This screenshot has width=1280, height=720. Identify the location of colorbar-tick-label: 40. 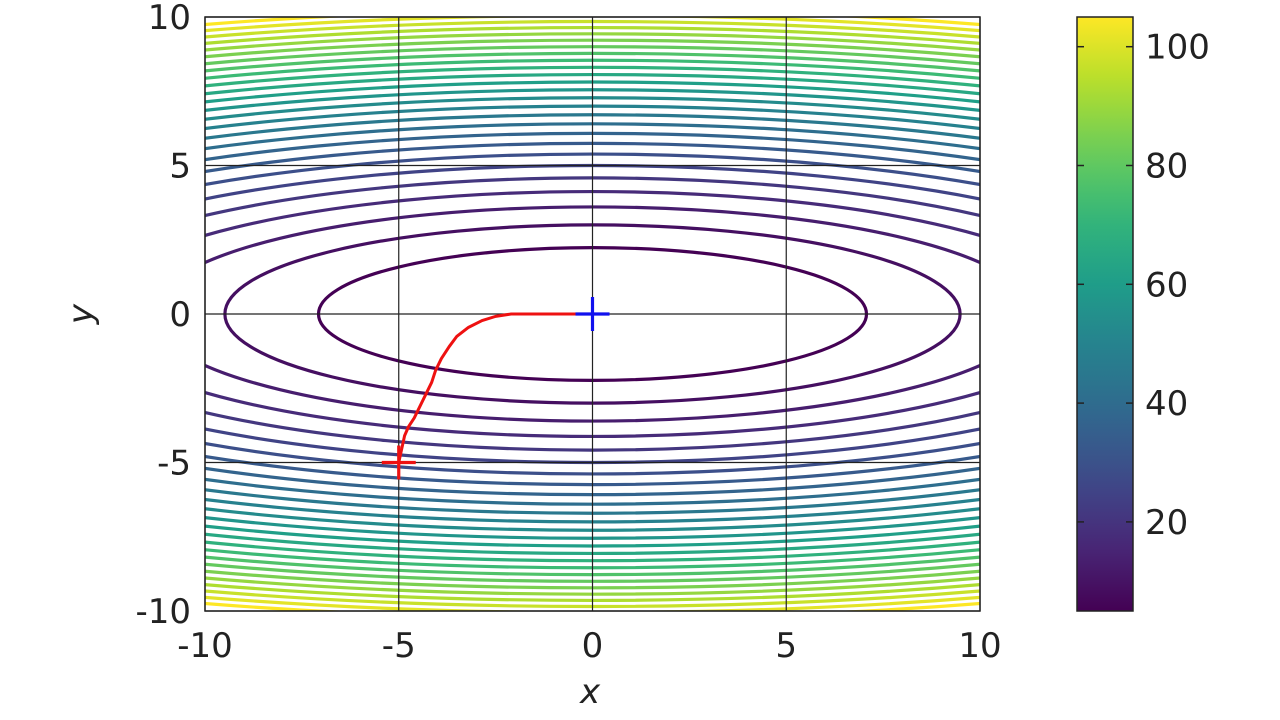
(1166, 404).